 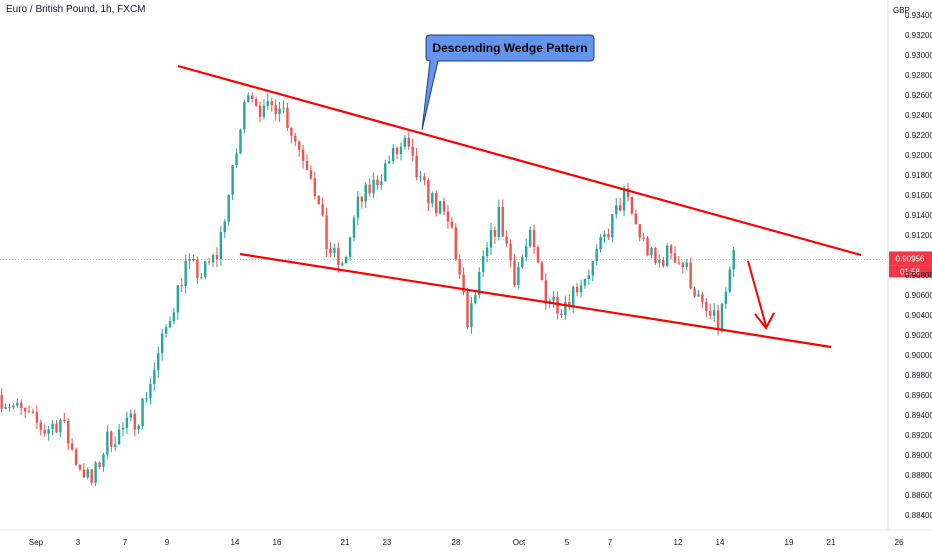 I want to click on y-tick-label: 0.92000, so click(x=918, y=155).